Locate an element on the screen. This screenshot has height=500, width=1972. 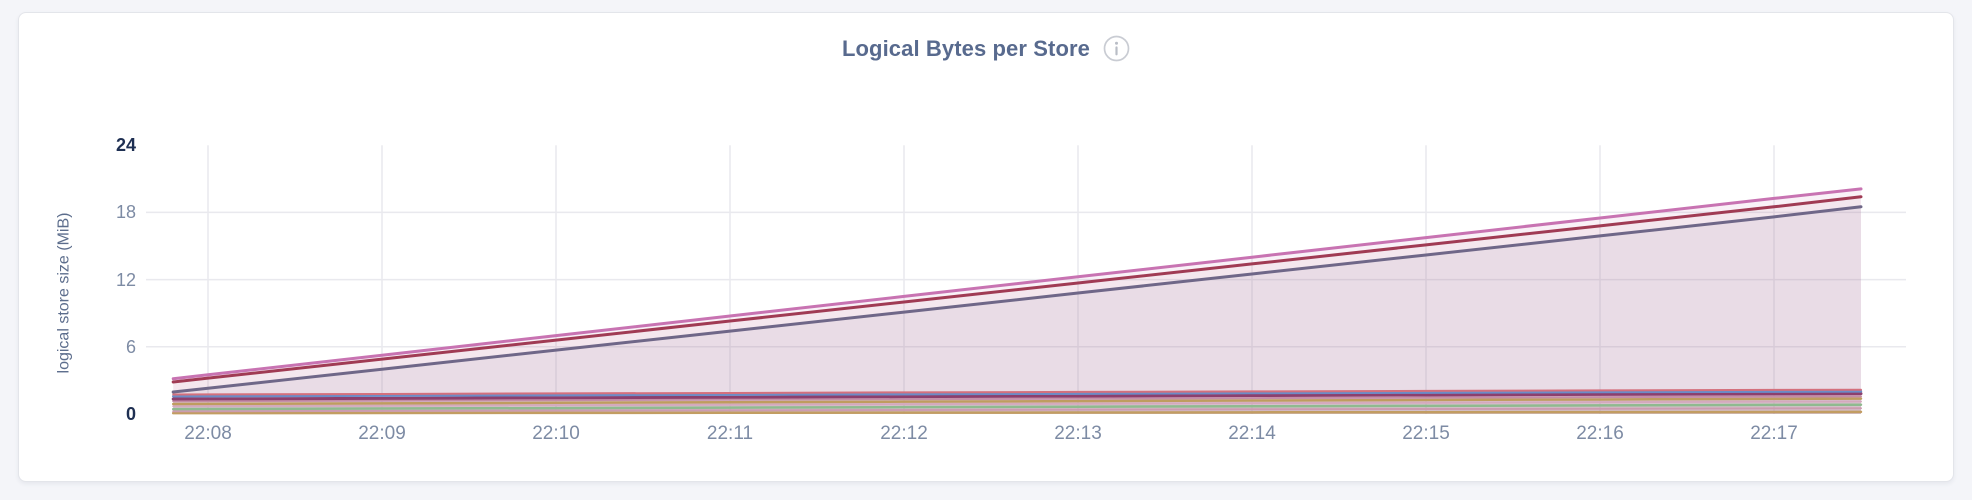
x-tick-label: 22:15 is located at coordinates (1426, 433).